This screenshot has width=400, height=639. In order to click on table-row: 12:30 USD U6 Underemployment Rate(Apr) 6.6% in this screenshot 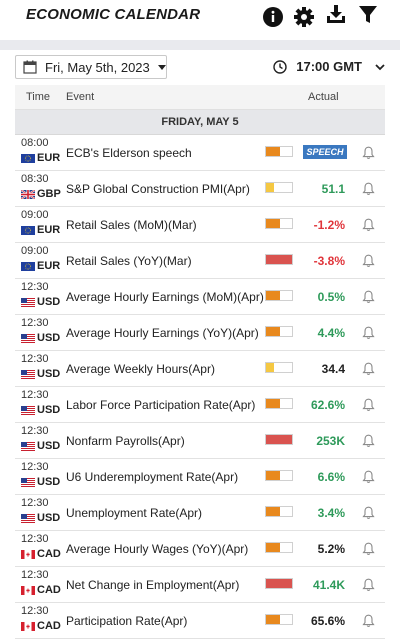, I will do `click(200, 477)`.